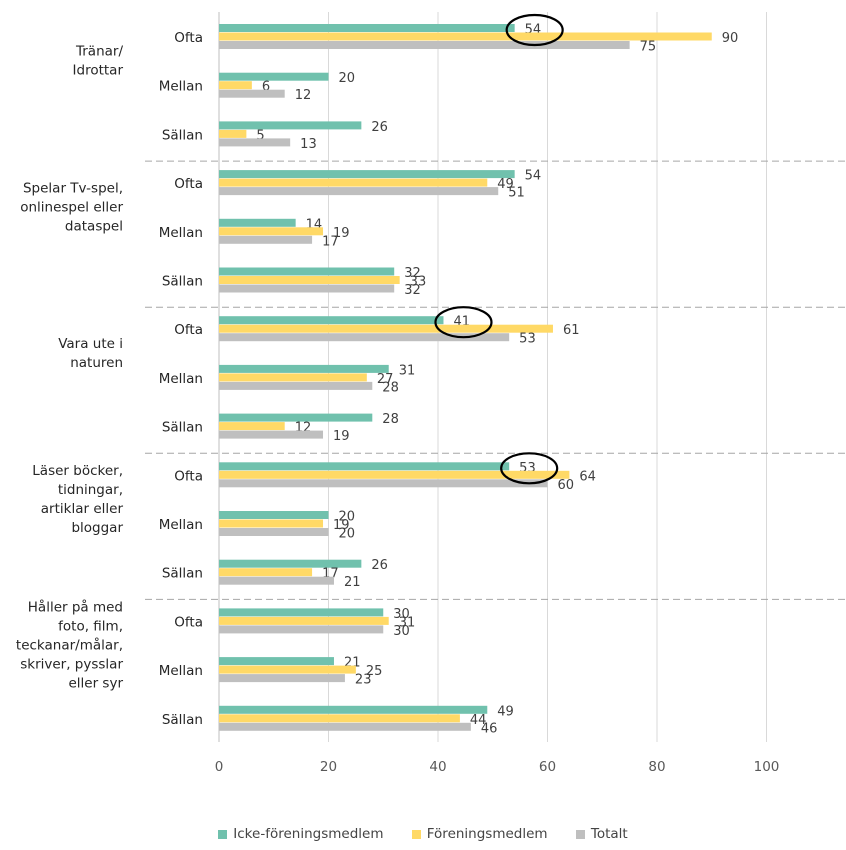 This screenshot has height=850, width=846. Describe the element at coordinates (656, 767) in the screenshot. I see `x-tick-label-80: 80` at that location.